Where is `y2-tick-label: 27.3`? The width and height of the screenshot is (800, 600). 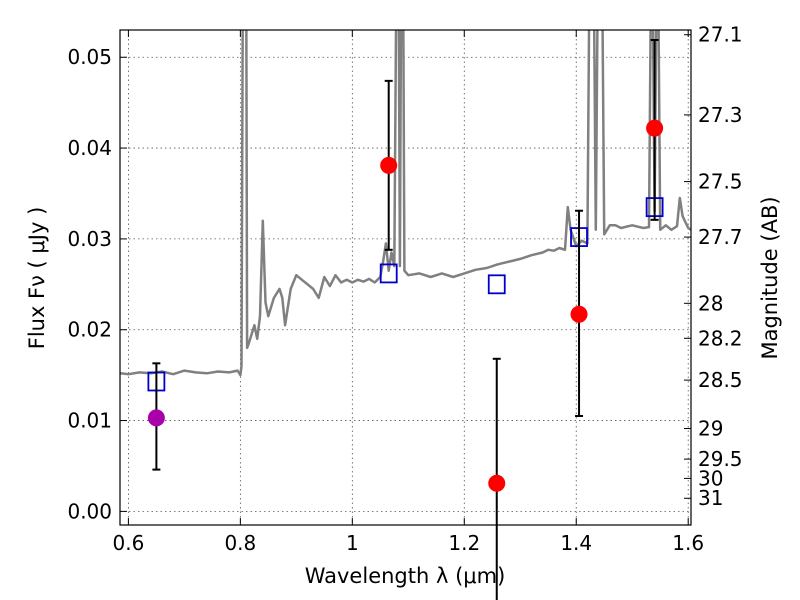 y2-tick-label: 27.3 is located at coordinates (720, 115).